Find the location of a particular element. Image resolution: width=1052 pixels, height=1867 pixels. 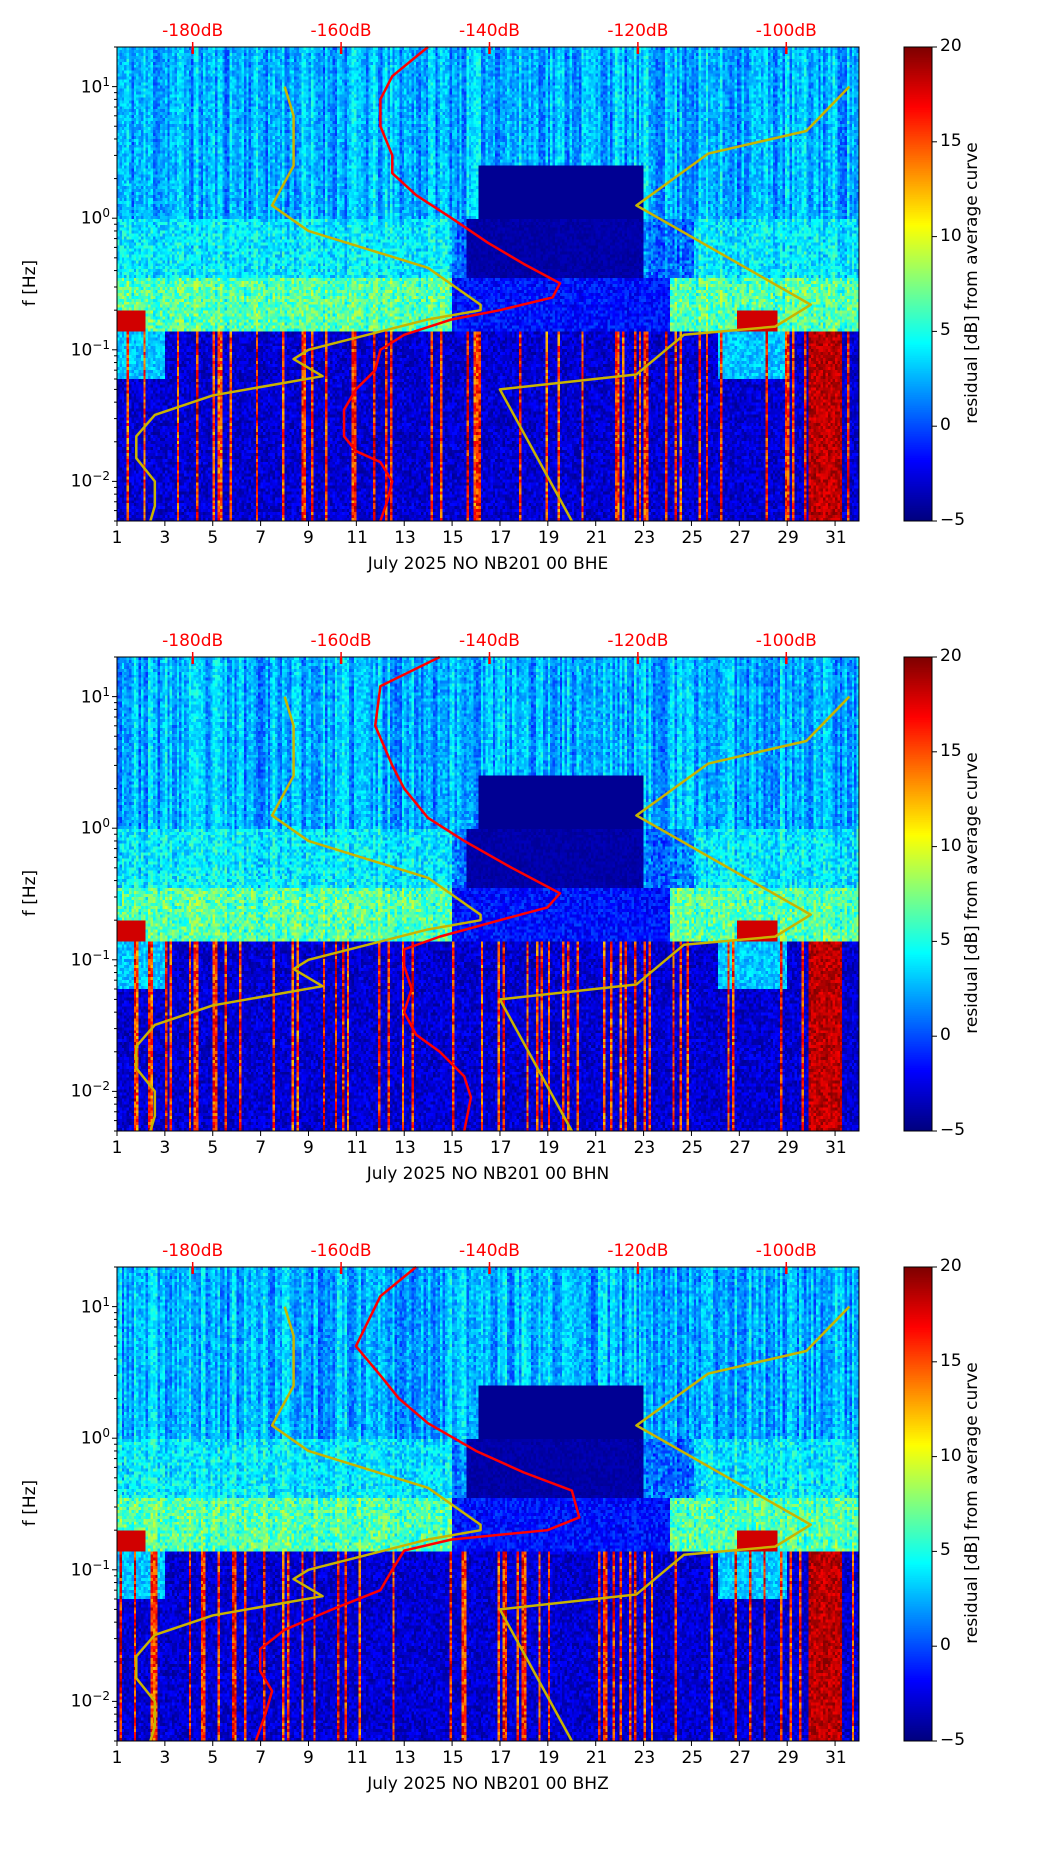

y-tick-label: 100 is located at coordinates (85, 827).